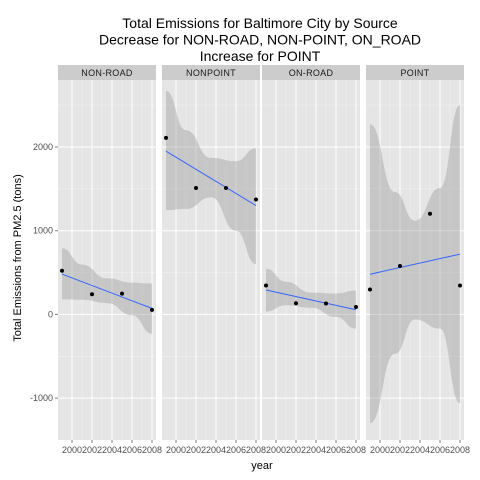 The height and width of the screenshot is (480, 480). I want to click on y-axis: -1000 0 1000 2000, so click(44, 272).